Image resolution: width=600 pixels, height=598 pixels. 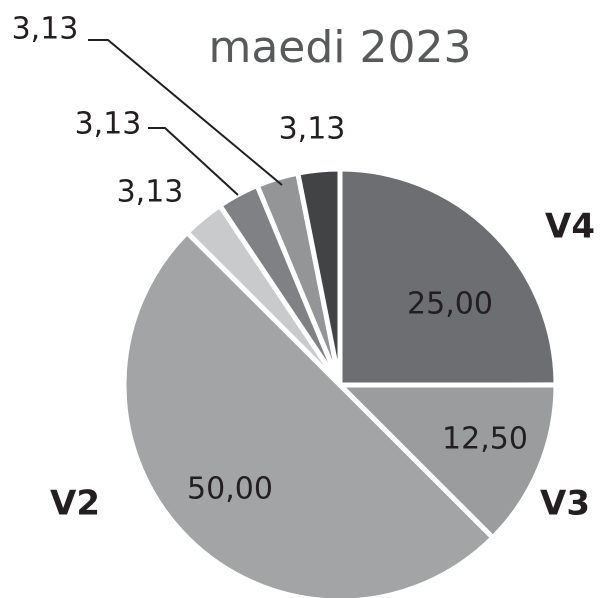 What do you see at coordinates (339, 47) in the screenshot?
I see `chart-title: maedi 2023` at bounding box center [339, 47].